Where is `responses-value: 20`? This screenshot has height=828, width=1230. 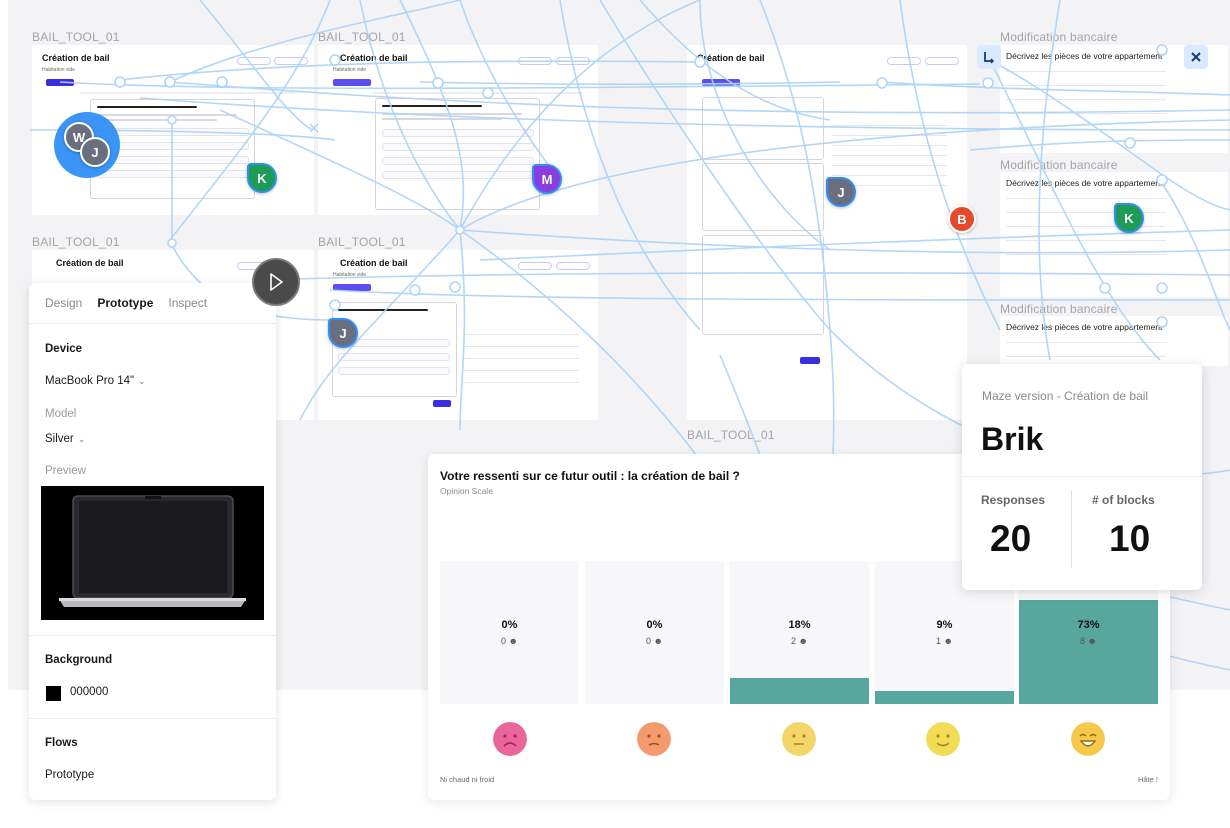 responses-value: 20 is located at coordinates (1011, 538).